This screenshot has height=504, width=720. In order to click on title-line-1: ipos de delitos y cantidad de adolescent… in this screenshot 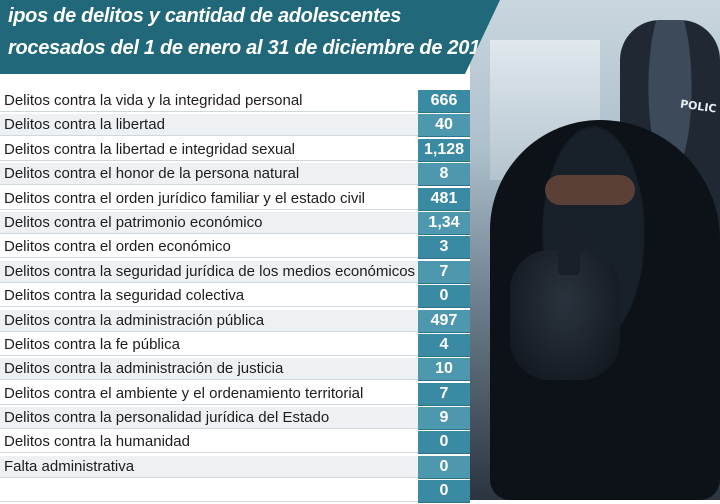, I will do `click(205, 16)`.